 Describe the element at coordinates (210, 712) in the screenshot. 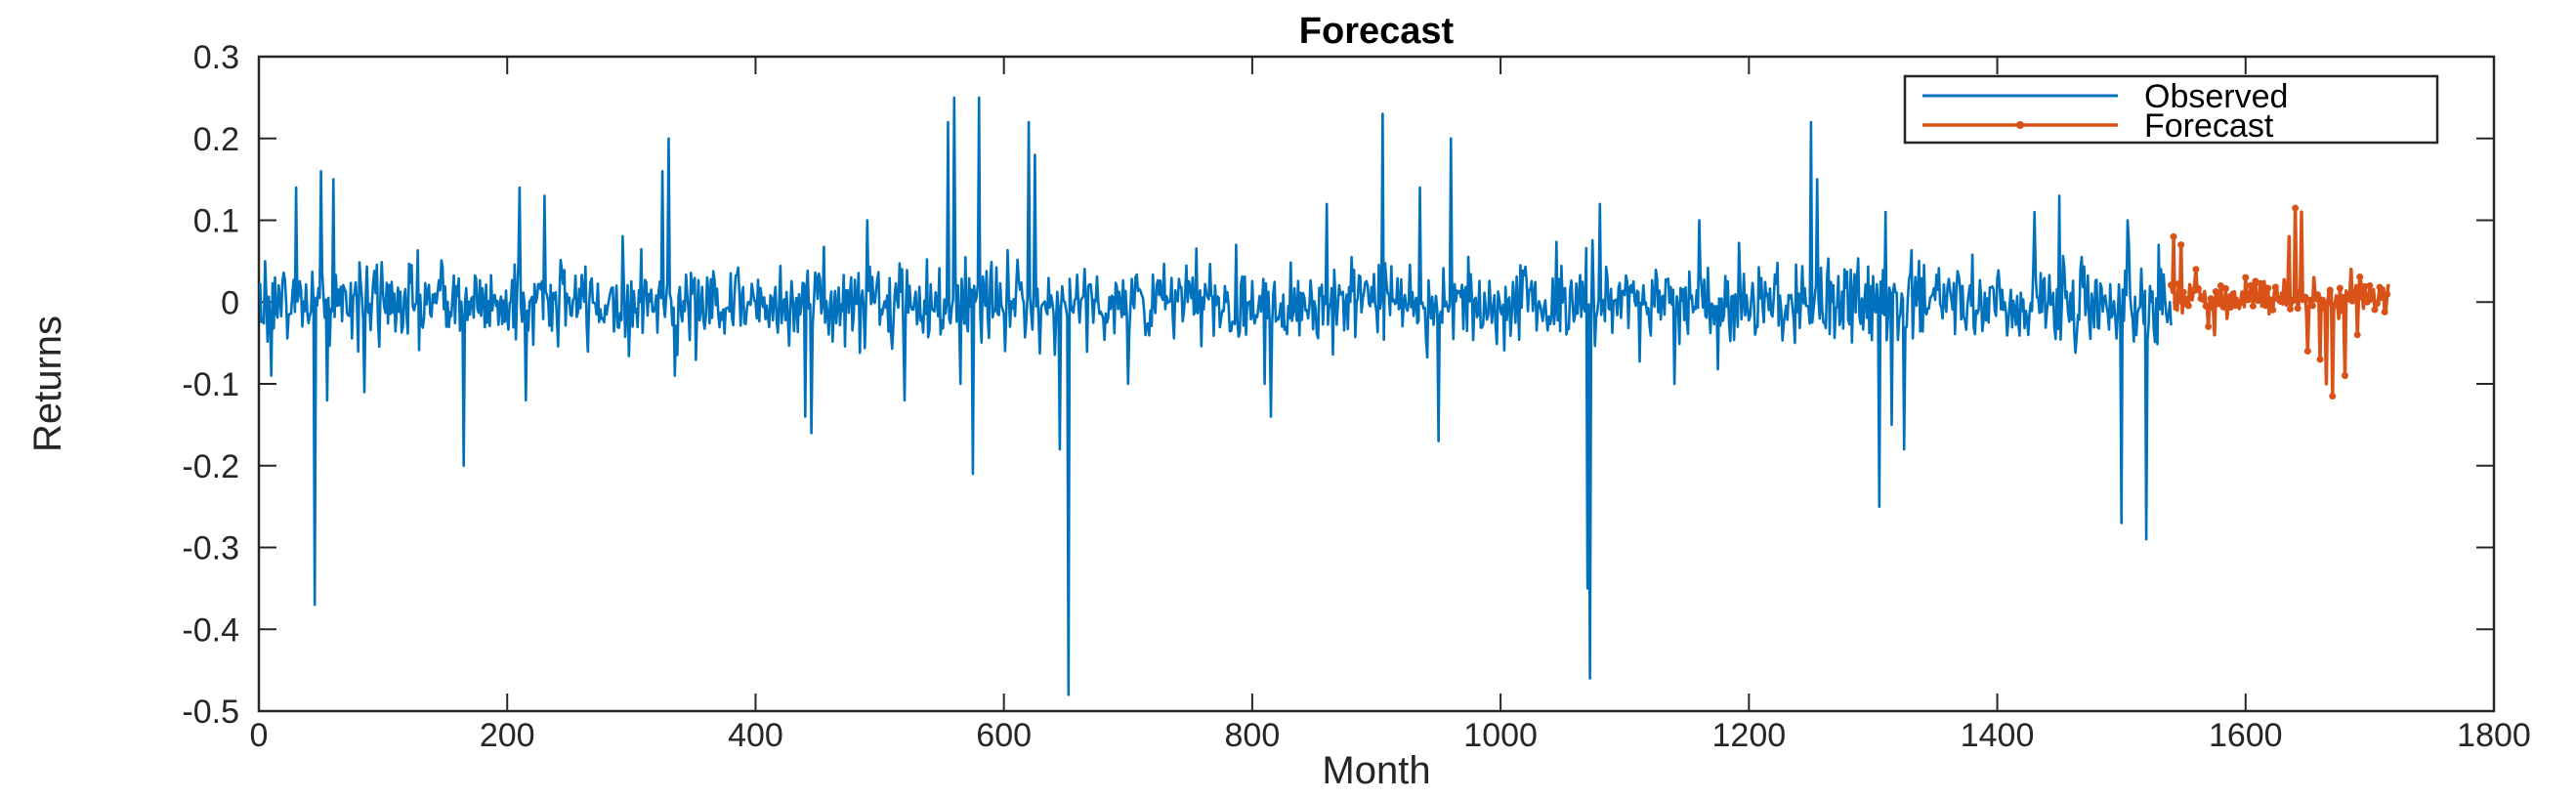

I see `y-tick-label: -0.5` at that location.